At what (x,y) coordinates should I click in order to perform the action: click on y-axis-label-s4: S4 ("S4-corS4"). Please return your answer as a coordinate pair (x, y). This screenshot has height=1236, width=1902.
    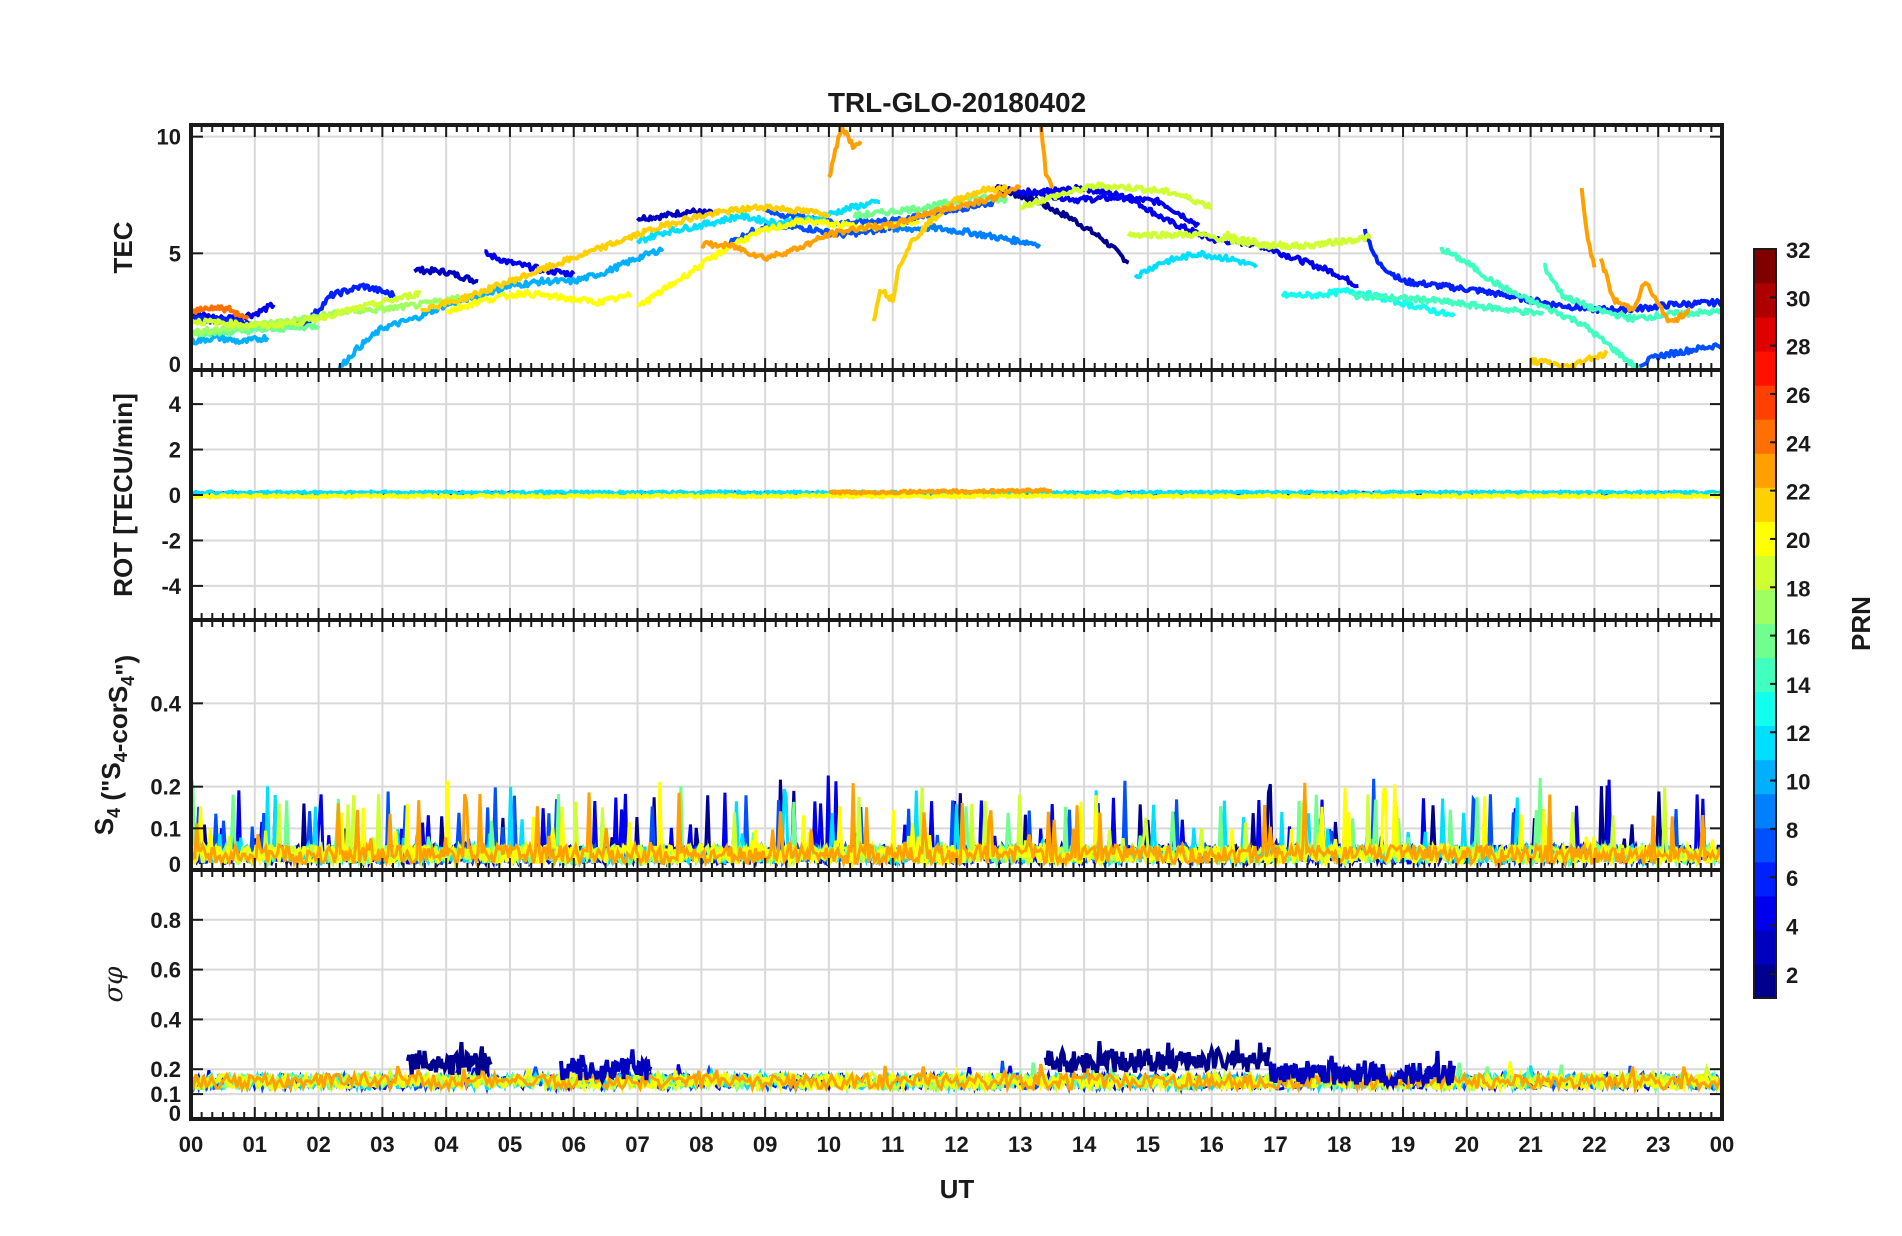
    Looking at the image, I should click on (114, 745).